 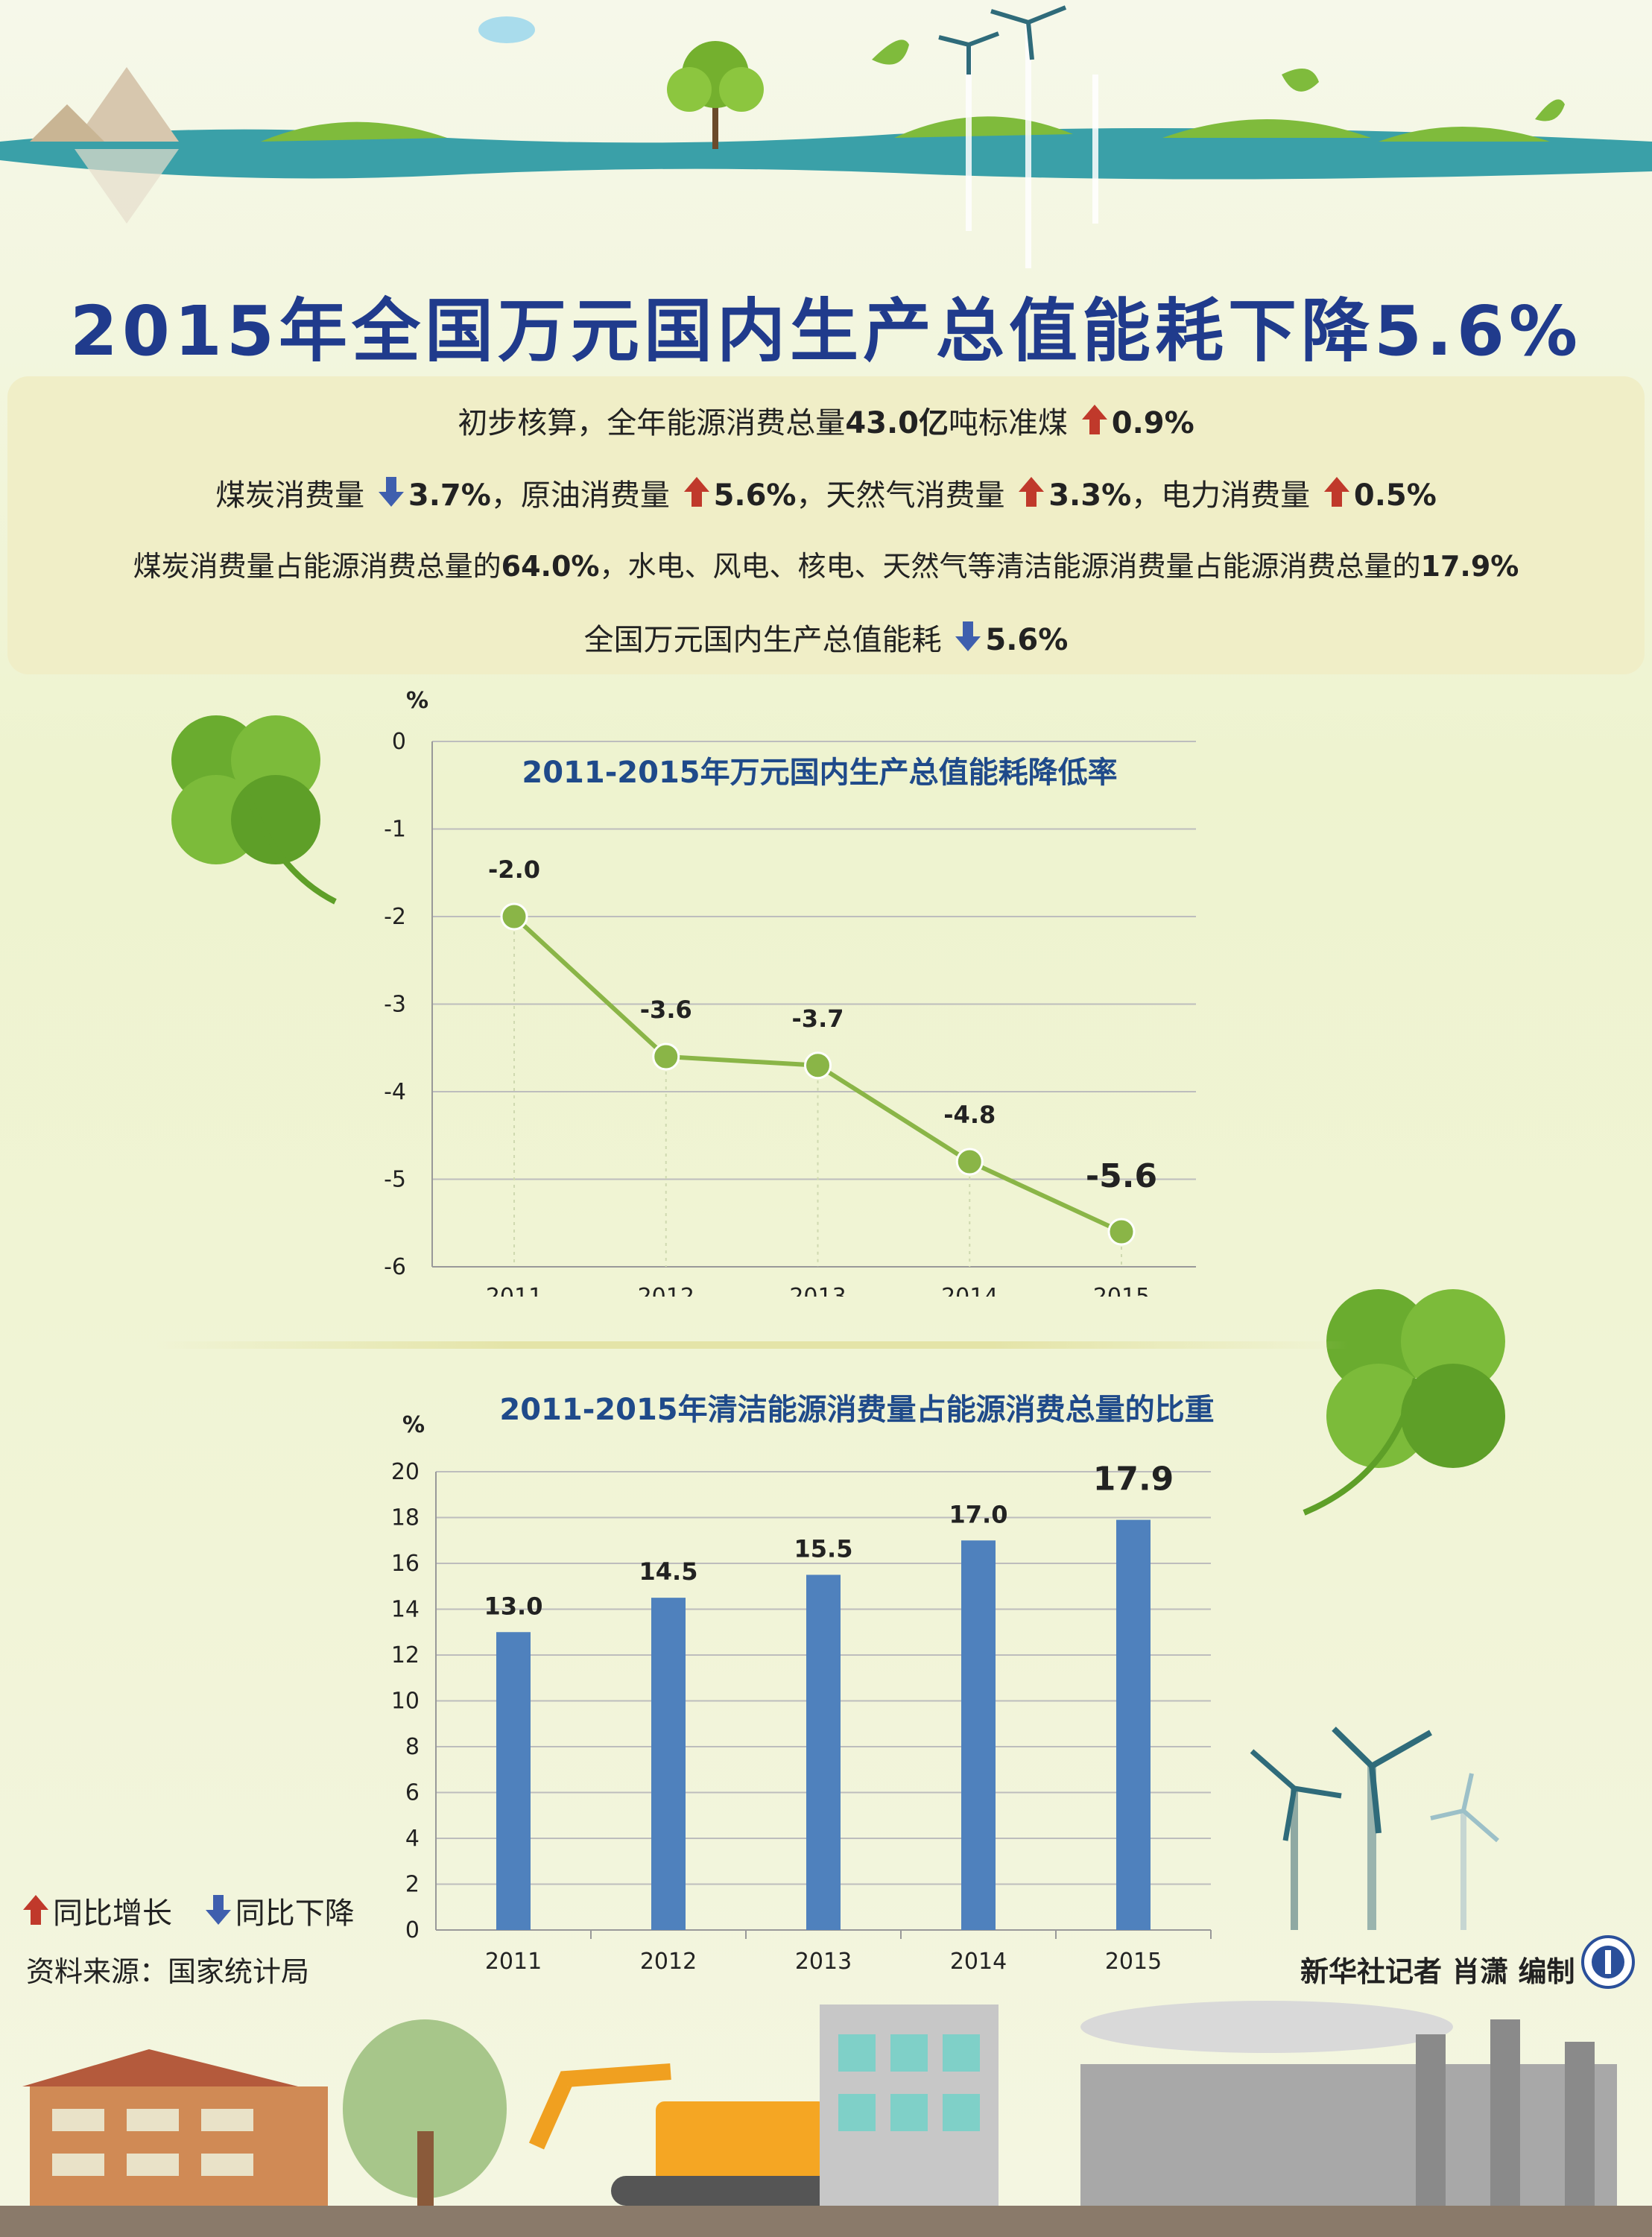 What do you see at coordinates (818, 1018) in the screenshot?
I see `data-label: -3.7` at bounding box center [818, 1018].